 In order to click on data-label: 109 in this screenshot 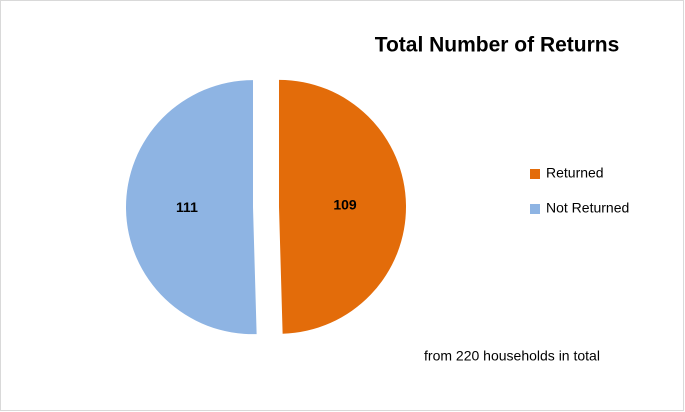, I will do `click(345, 205)`.